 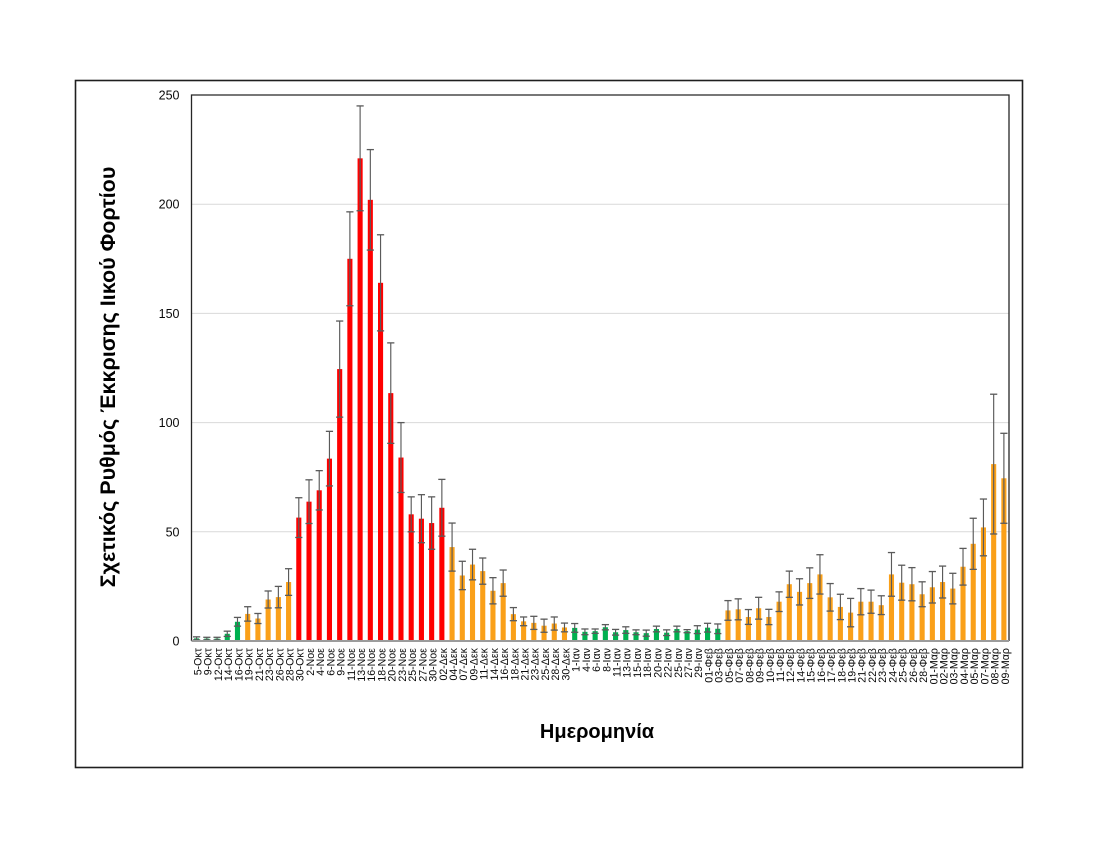 What do you see at coordinates (169, 314) in the screenshot?
I see `svg-text: 150` at bounding box center [169, 314].